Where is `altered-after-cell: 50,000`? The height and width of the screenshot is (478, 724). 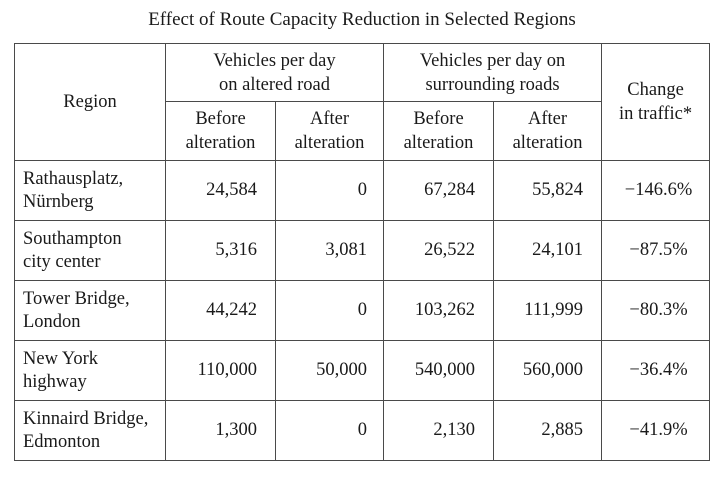
altered-after-cell: 50,000 is located at coordinates (329, 370).